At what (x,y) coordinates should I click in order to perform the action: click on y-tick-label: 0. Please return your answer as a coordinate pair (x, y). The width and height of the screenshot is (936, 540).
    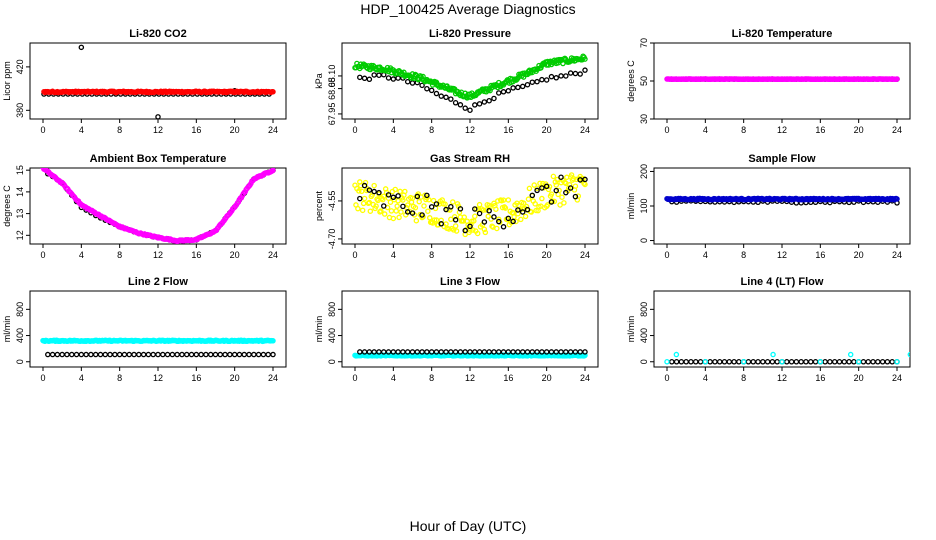
    Looking at the image, I should click on (644, 361).